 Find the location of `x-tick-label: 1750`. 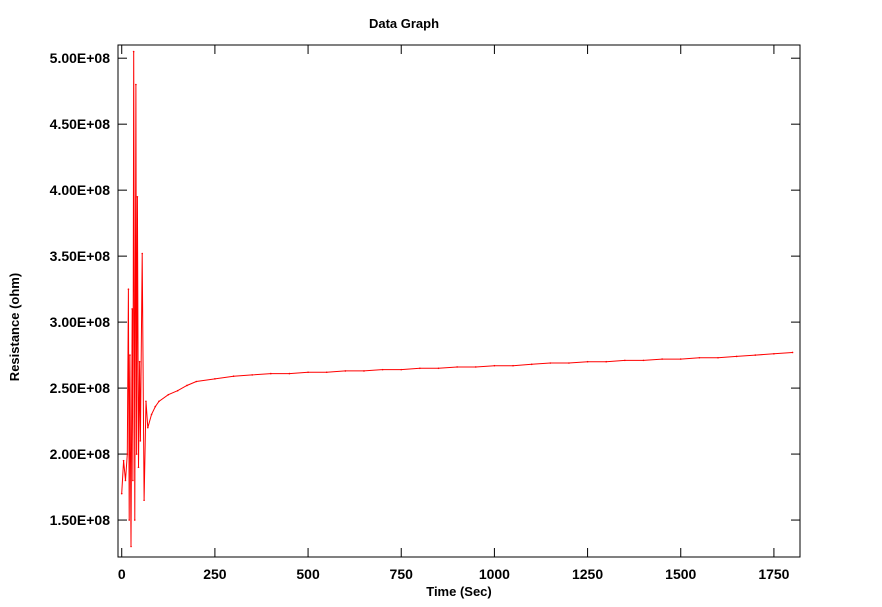

x-tick-label: 1750 is located at coordinates (773, 574).